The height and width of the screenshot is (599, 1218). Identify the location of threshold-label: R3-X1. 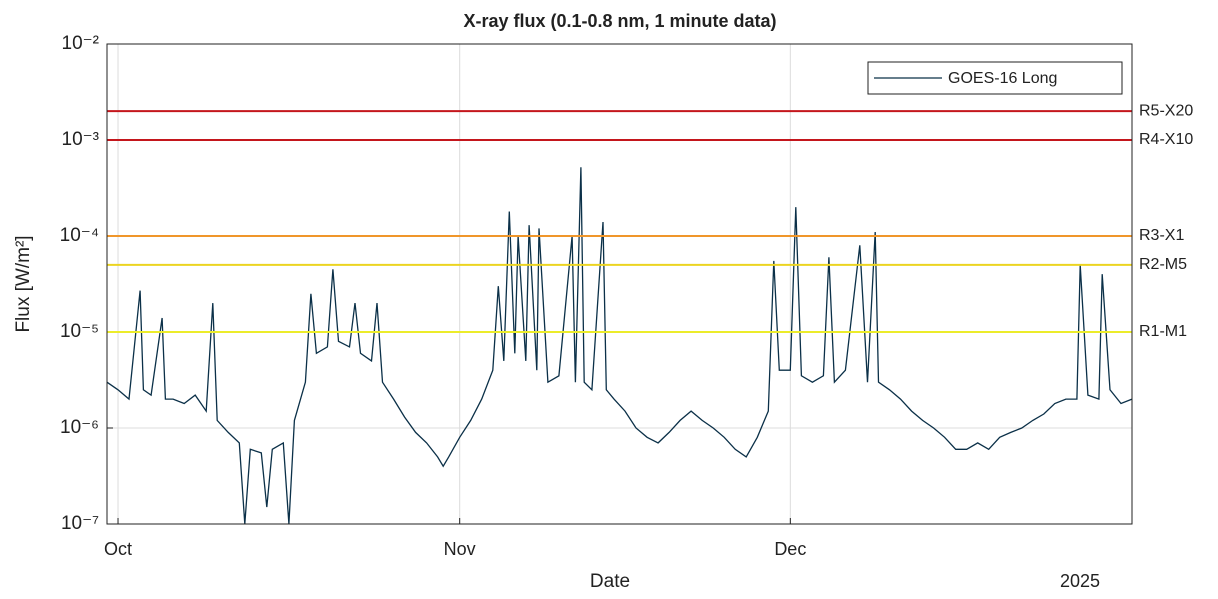
(1161, 235).